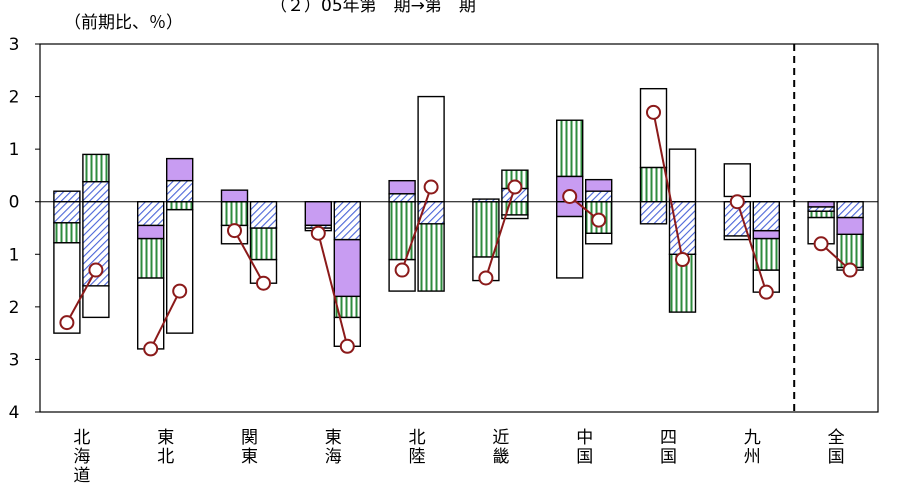 The image size is (897, 497). I want to click on y-tick-label: 4, so click(14, 413).